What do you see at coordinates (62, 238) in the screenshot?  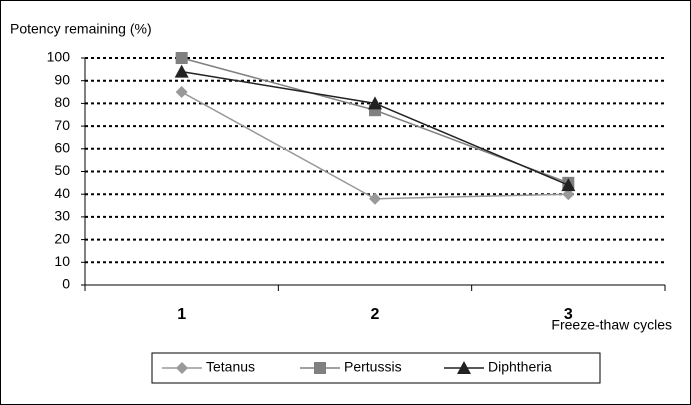 I see `y-tick-label: 20` at bounding box center [62, 238].